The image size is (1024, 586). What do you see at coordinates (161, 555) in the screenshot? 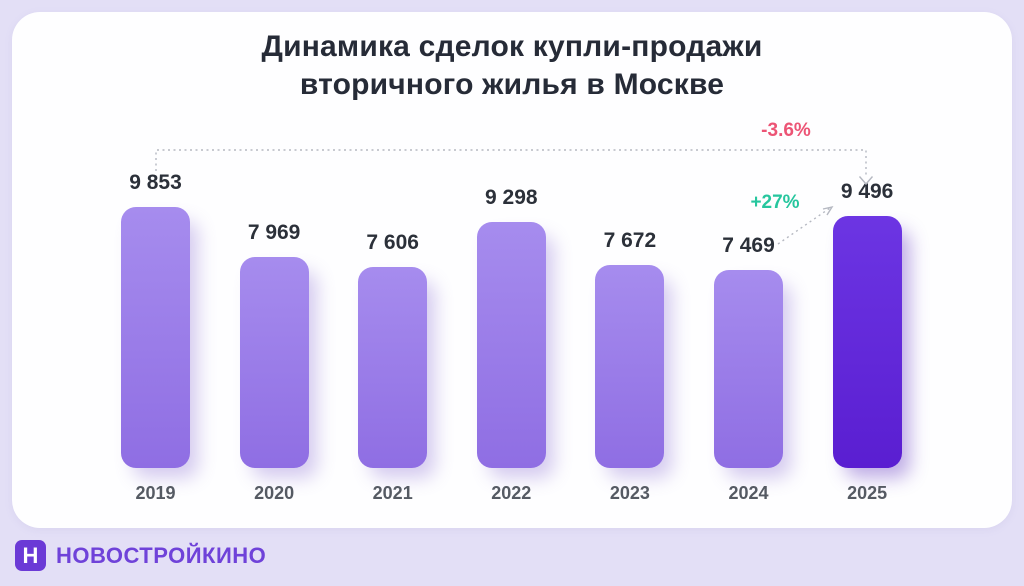
I see `brand-logo-text: НОВОСТРОЙКИНО` at bounding box center [161, 555].